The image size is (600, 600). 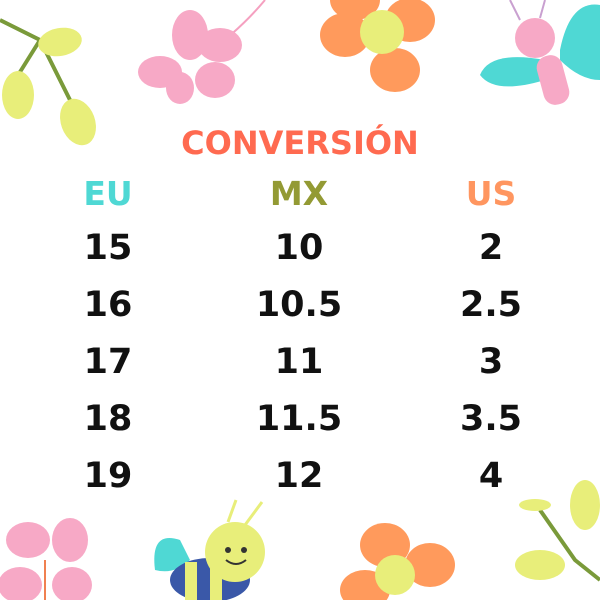 I want to click on cell-us: 3, so click(x=491, y=362).